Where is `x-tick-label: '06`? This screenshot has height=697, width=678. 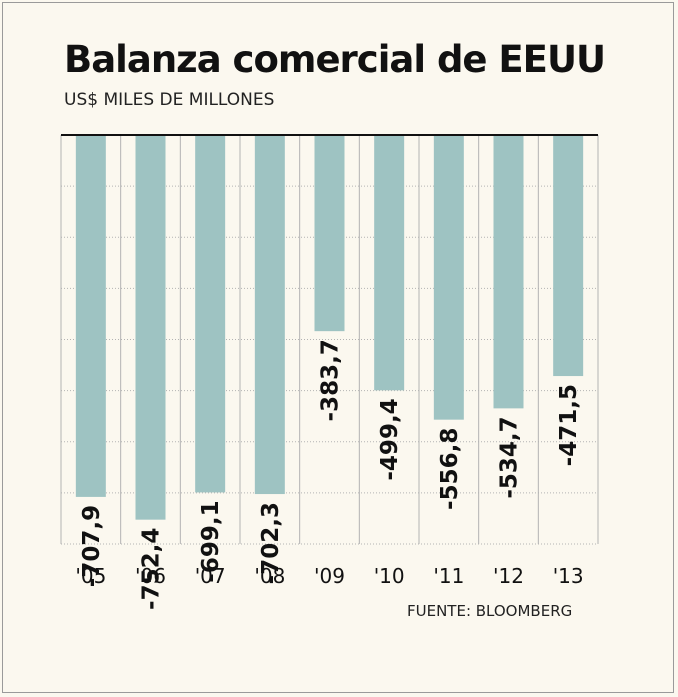 x-tick-label: '06 is located at coordinates (150, 576).